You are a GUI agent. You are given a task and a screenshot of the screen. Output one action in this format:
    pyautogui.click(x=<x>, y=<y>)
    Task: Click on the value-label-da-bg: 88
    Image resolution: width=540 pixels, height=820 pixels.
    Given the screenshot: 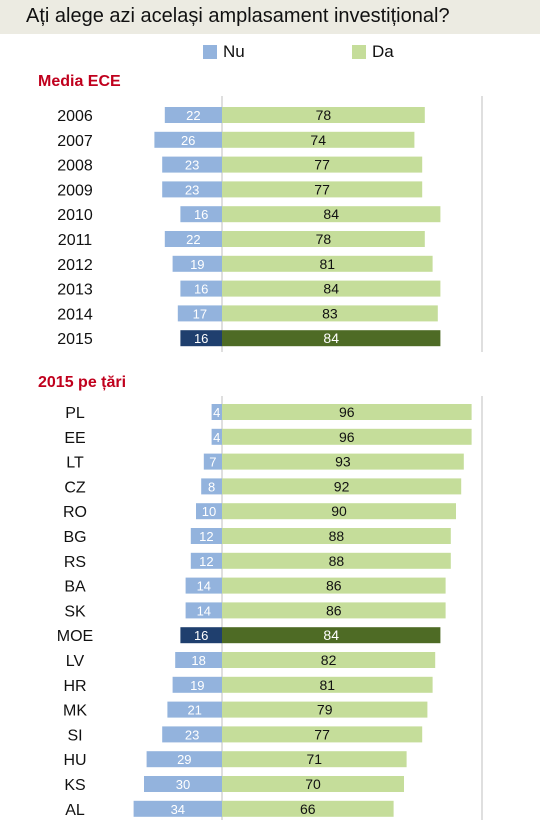 What is the action you would take?
    pyautogui.click(x=337, y=536)
    